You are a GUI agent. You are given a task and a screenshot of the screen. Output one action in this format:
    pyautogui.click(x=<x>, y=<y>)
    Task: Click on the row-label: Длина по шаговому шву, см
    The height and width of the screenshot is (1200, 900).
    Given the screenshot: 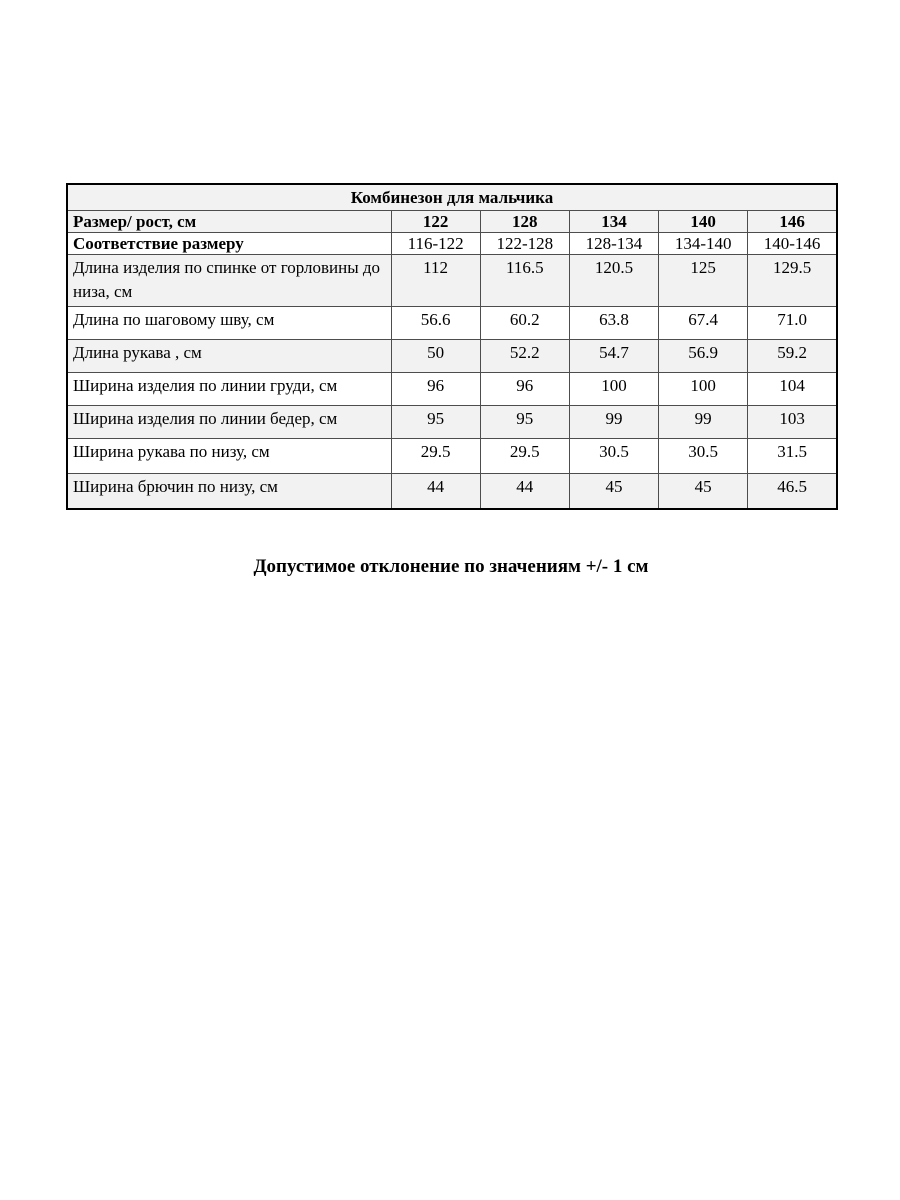 What is the action you would take?
    pyautogui.click(x=229, y=323)
    